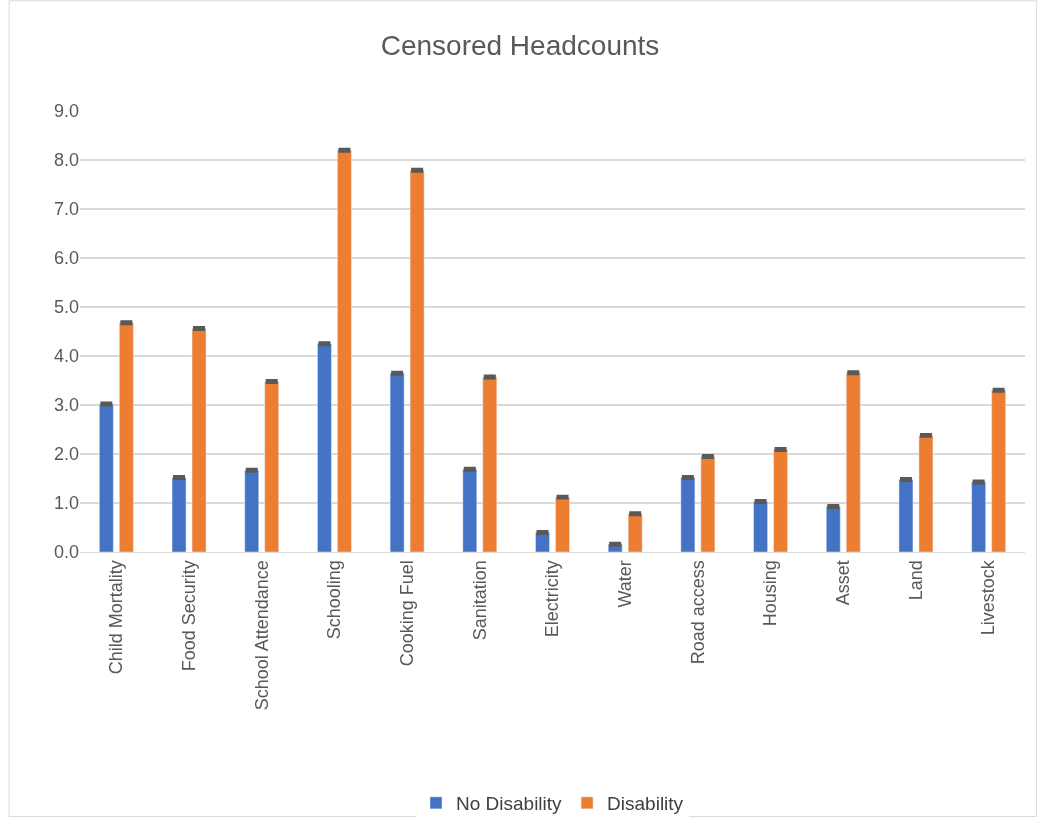  Describe the element at coordinates (406, 613) in the screenshot. I see `x-tick-label: Cooking Fuel` at that location.